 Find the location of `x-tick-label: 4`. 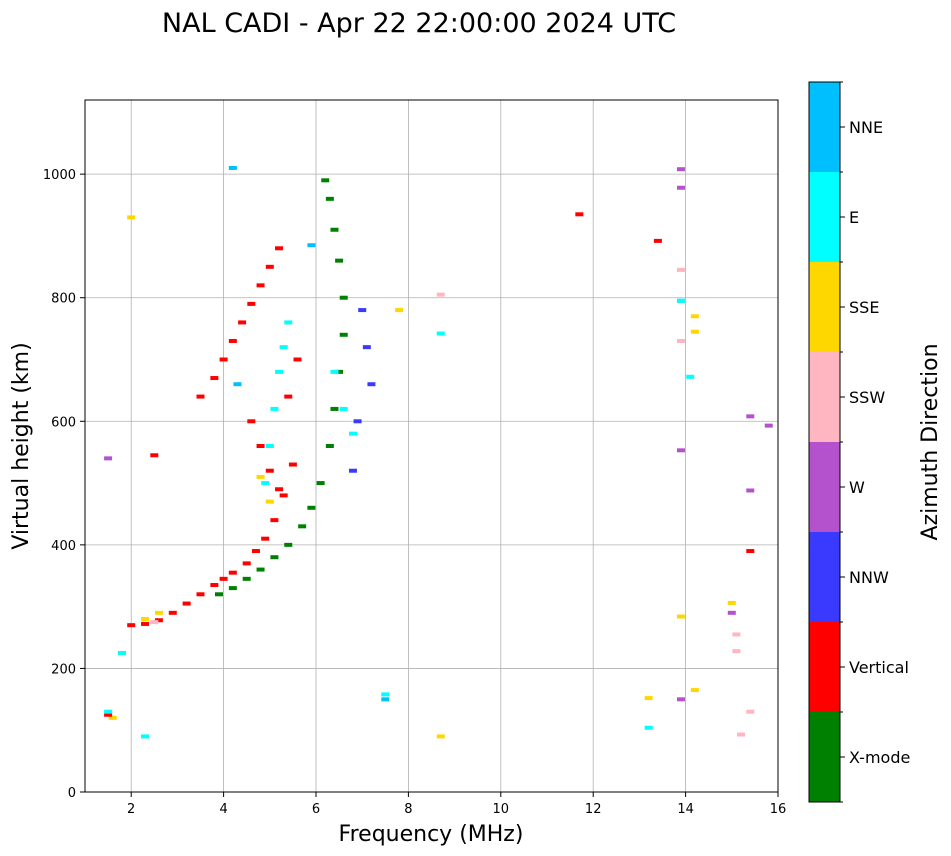

x-tick-label: 4 is located at coordinates (223, 809).